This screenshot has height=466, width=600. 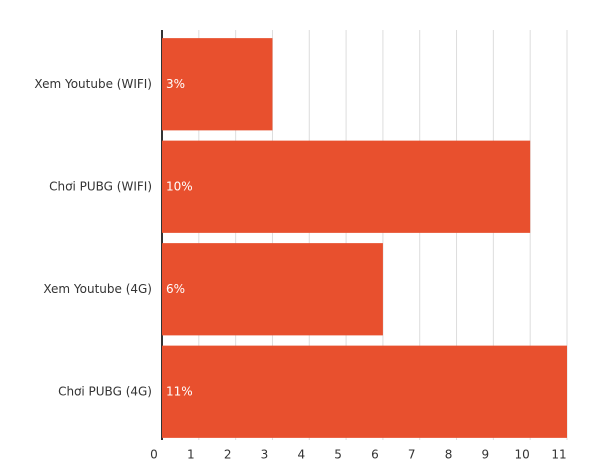 What do you see at coordinates (97, 289) in the screenshot?
I see `y-tick-label: Xem Youtube (4G)` at bounding box center [97, 289].